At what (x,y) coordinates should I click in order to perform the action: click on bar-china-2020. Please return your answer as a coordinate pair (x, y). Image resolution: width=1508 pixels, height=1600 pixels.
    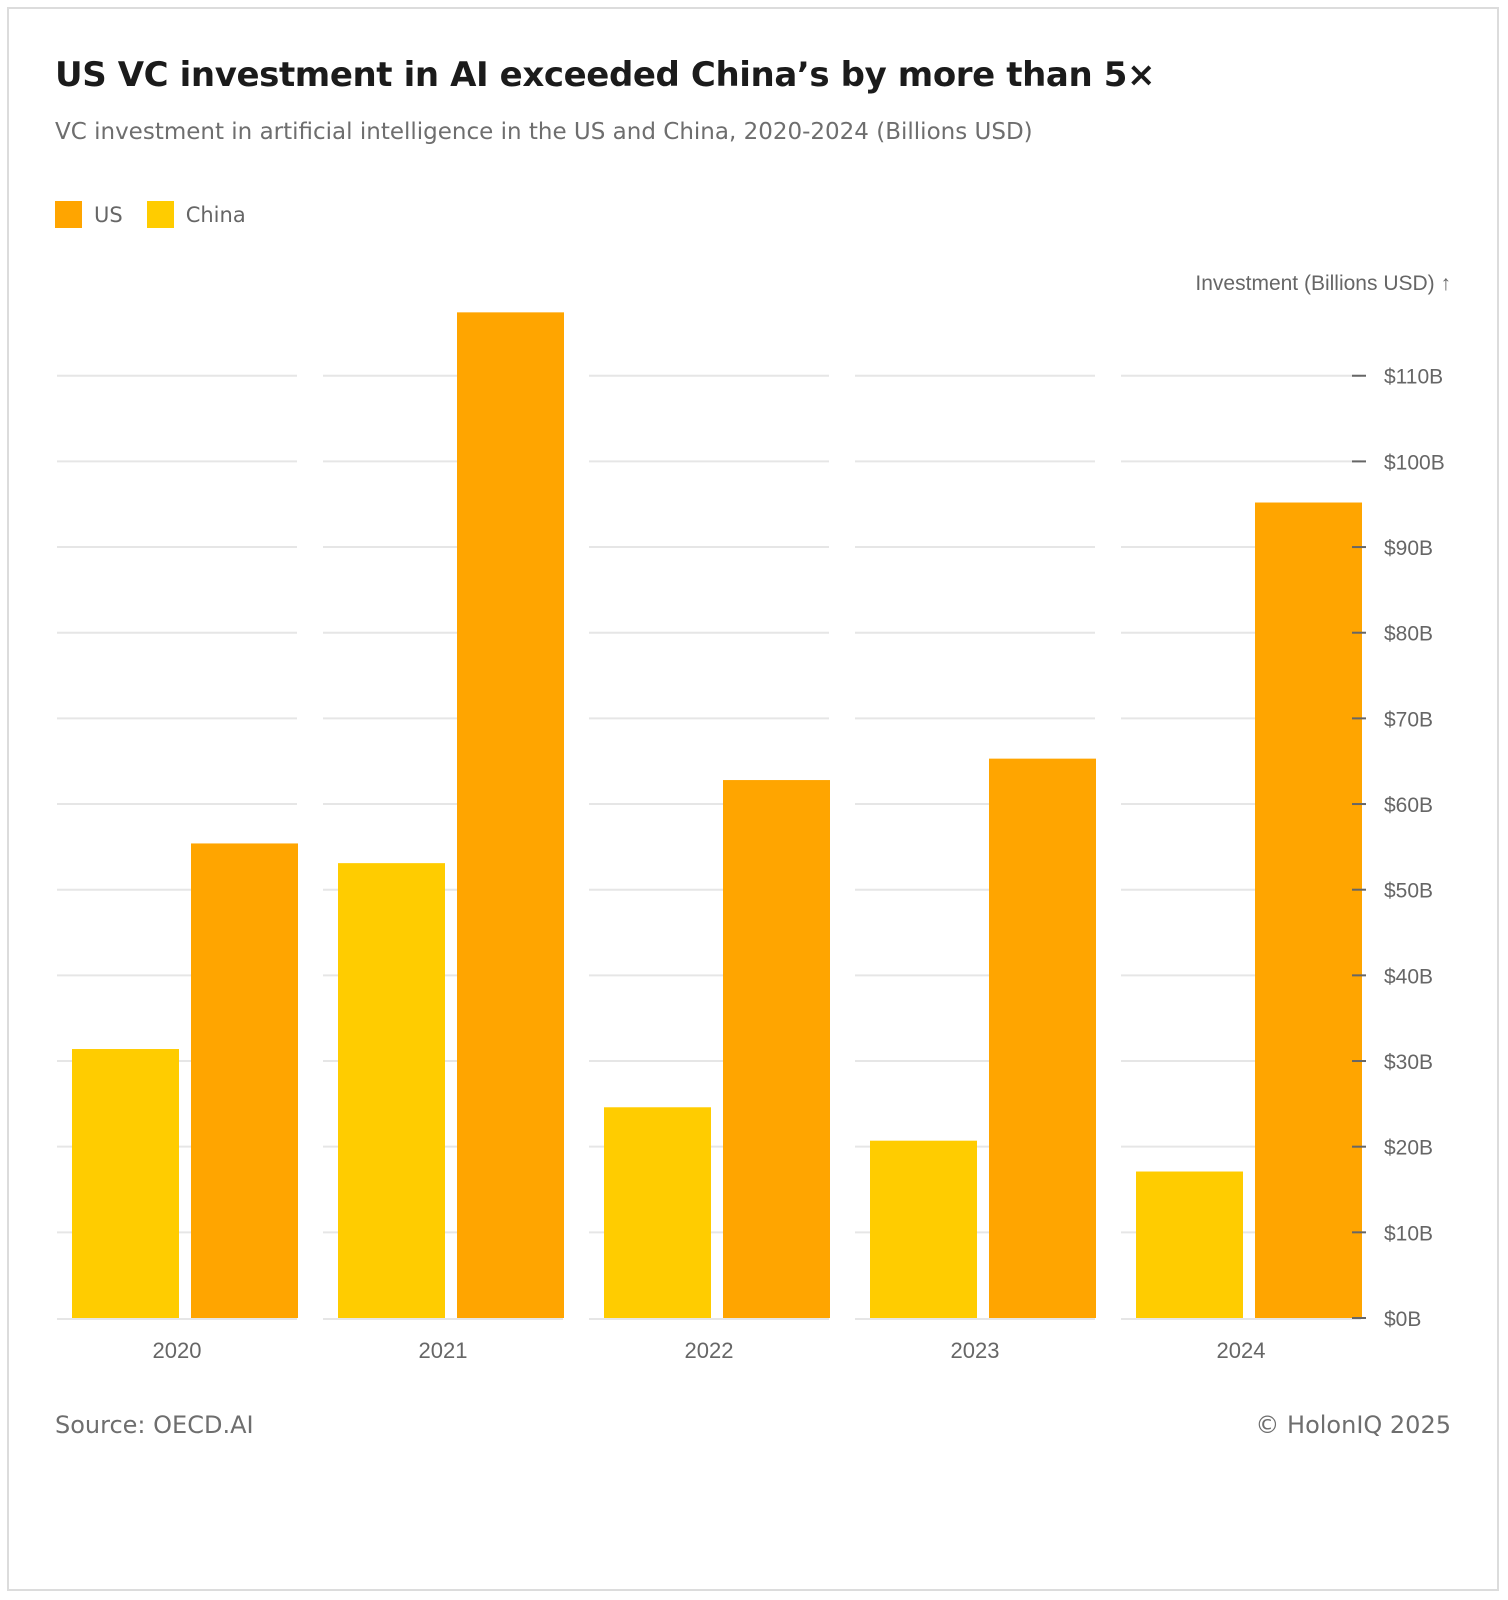
    Looking at the image, I should click on (125, 1183).